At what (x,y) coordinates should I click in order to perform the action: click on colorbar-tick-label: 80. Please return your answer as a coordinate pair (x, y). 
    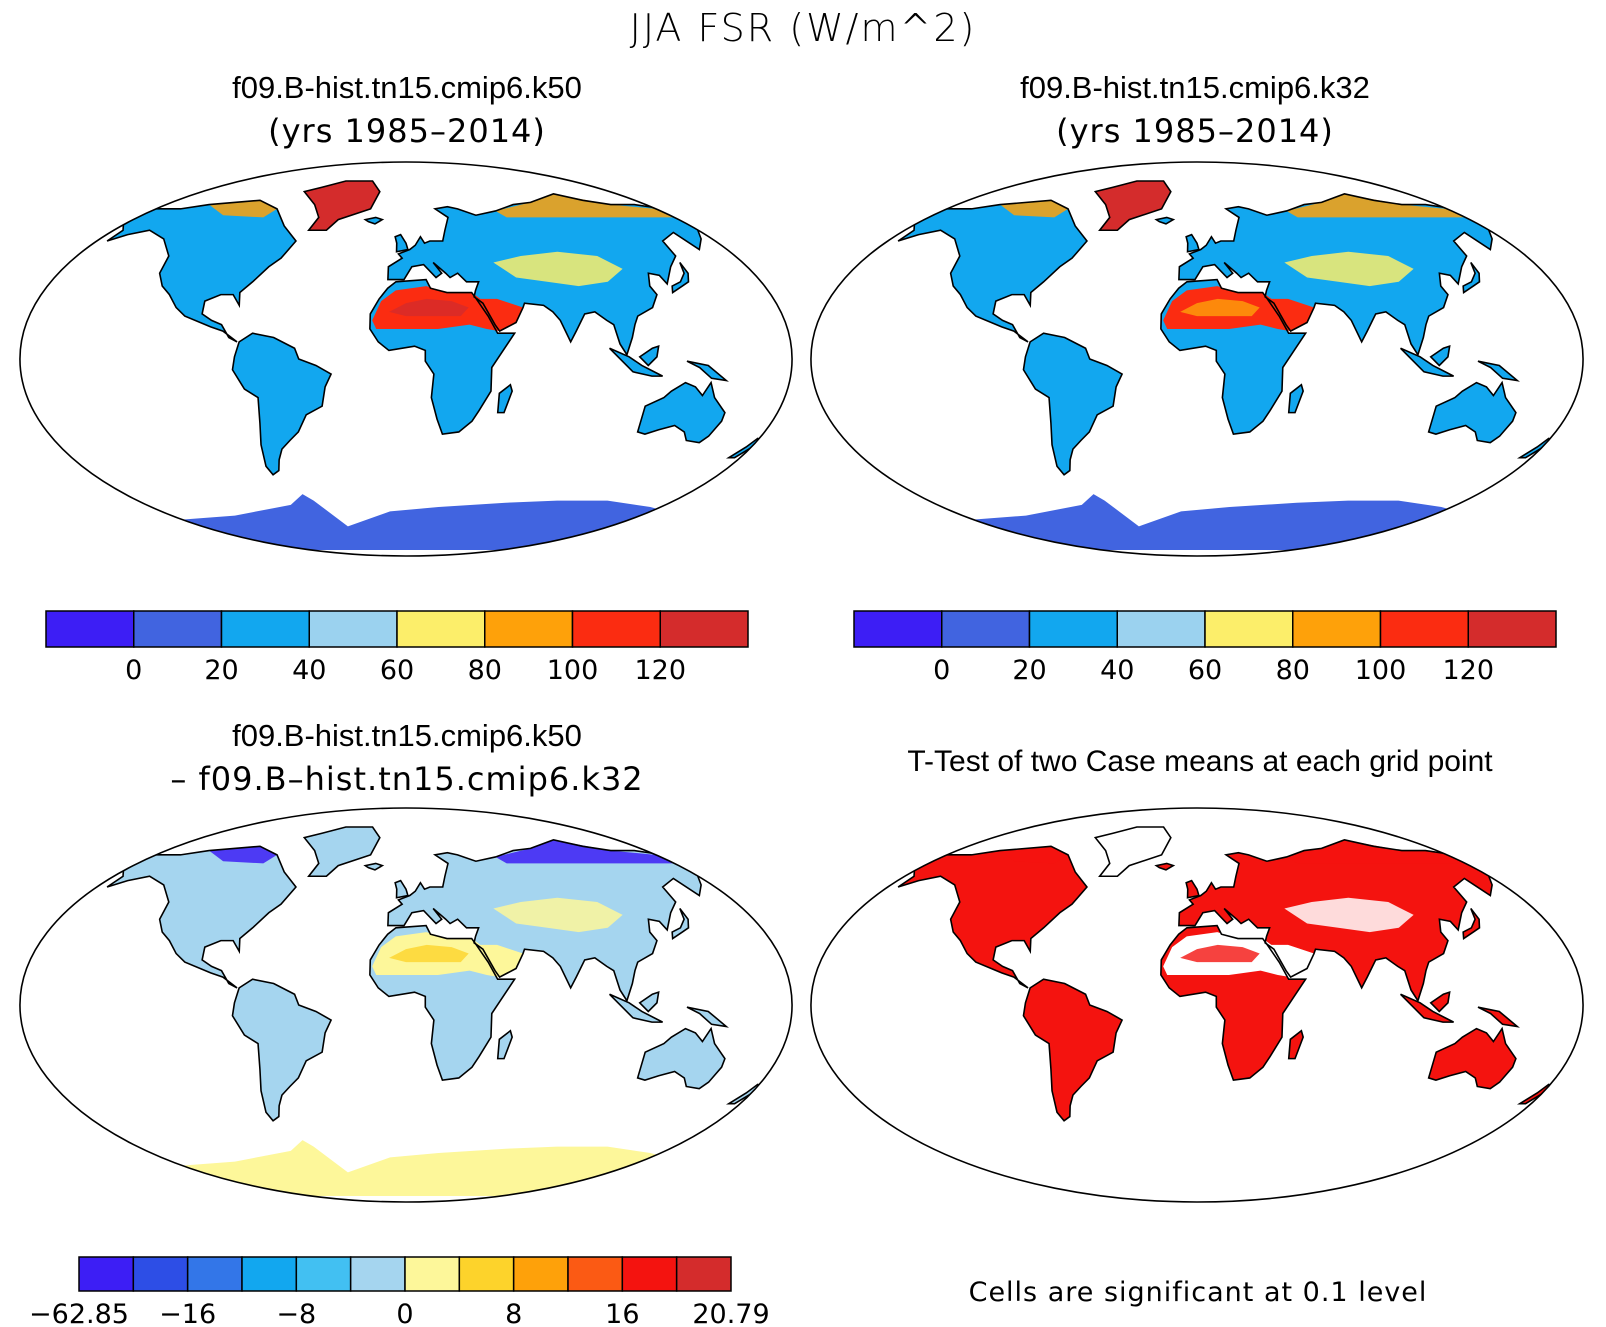
    Looking at the image, I should click on (485, 670).